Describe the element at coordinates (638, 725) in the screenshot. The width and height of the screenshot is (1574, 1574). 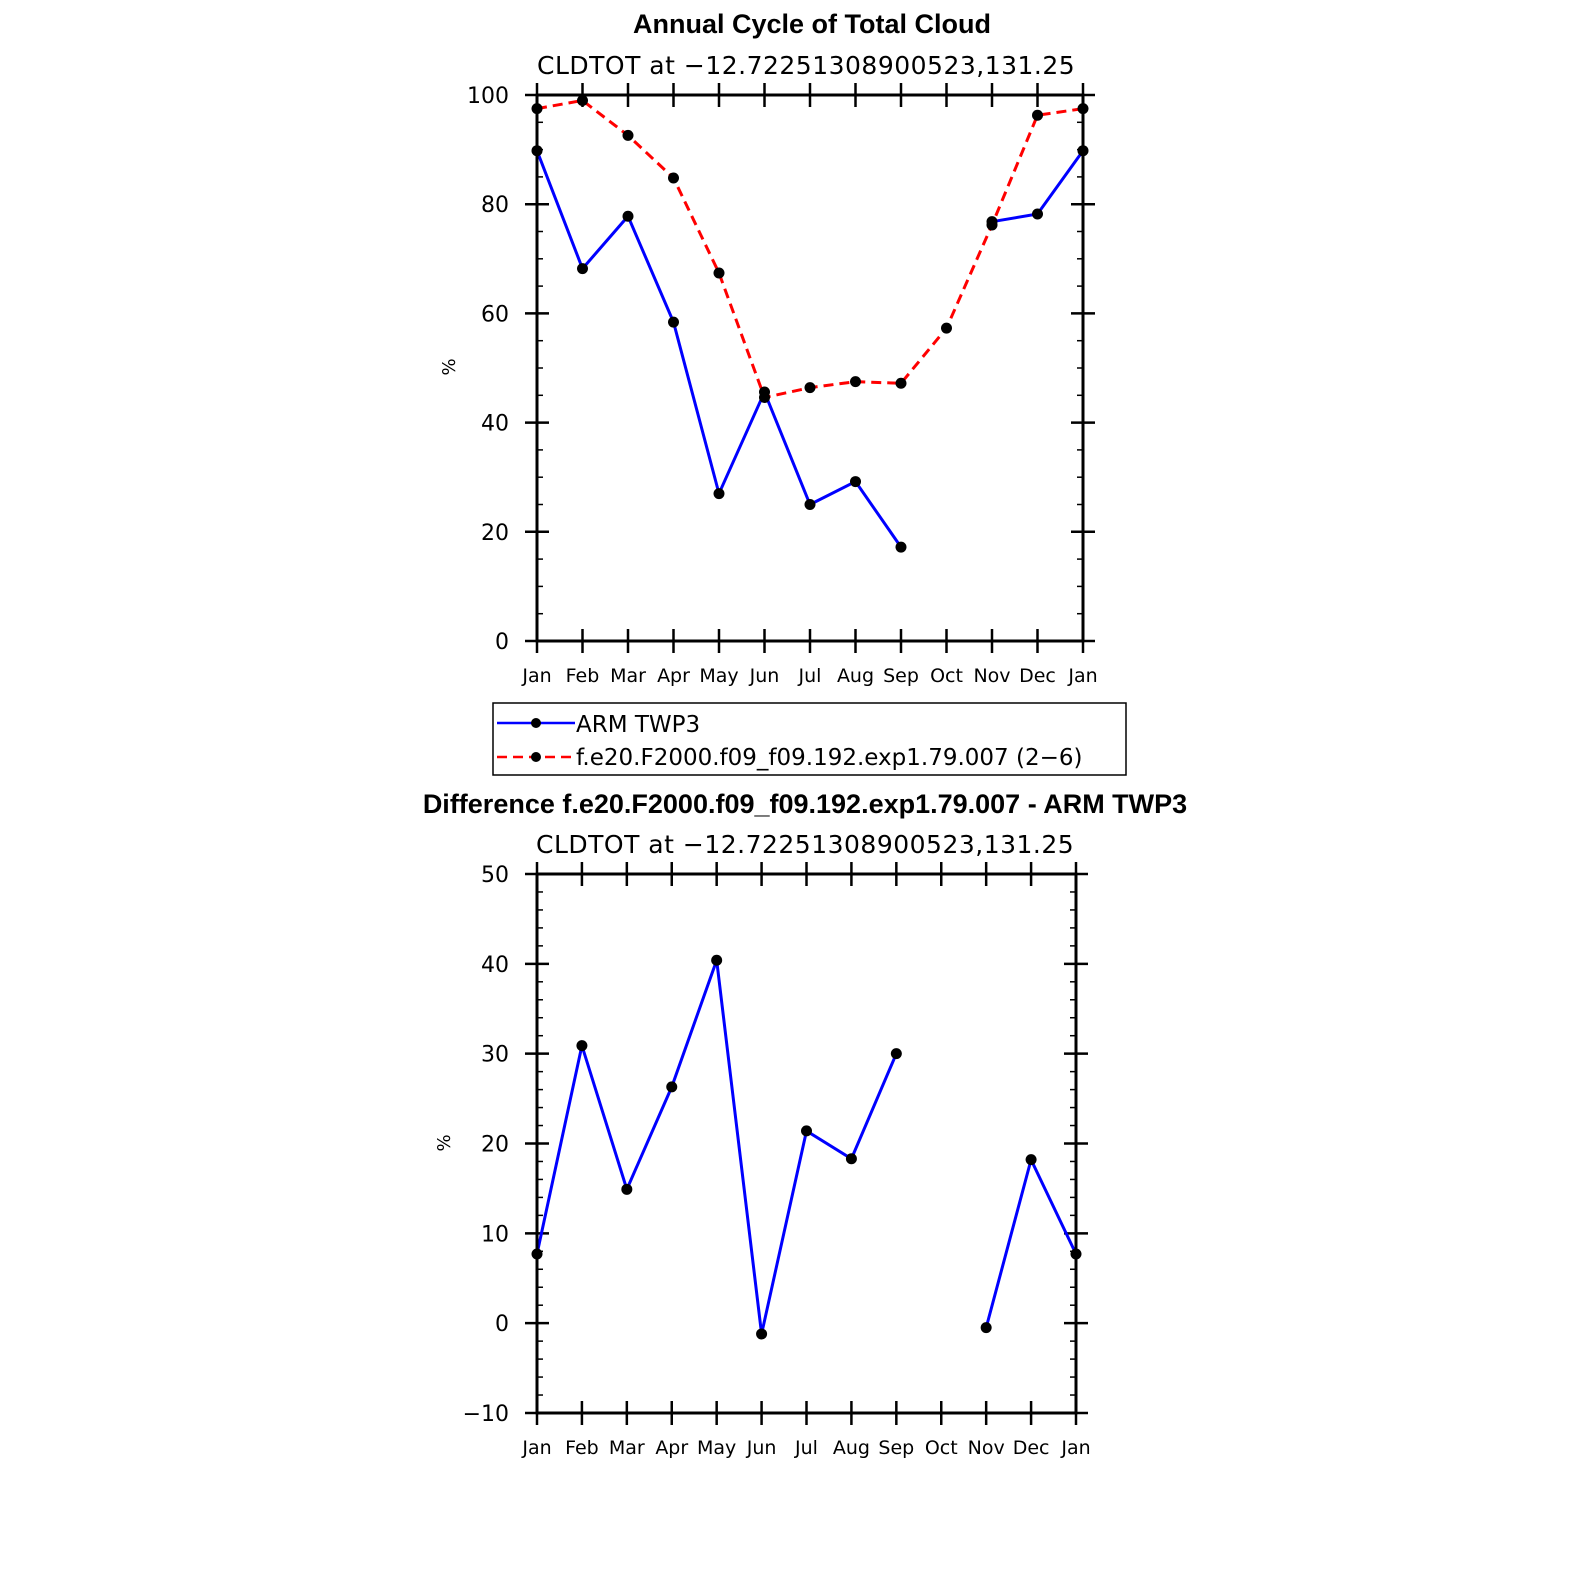
I see `legend-label-arm: ARM TWP3` at that location.